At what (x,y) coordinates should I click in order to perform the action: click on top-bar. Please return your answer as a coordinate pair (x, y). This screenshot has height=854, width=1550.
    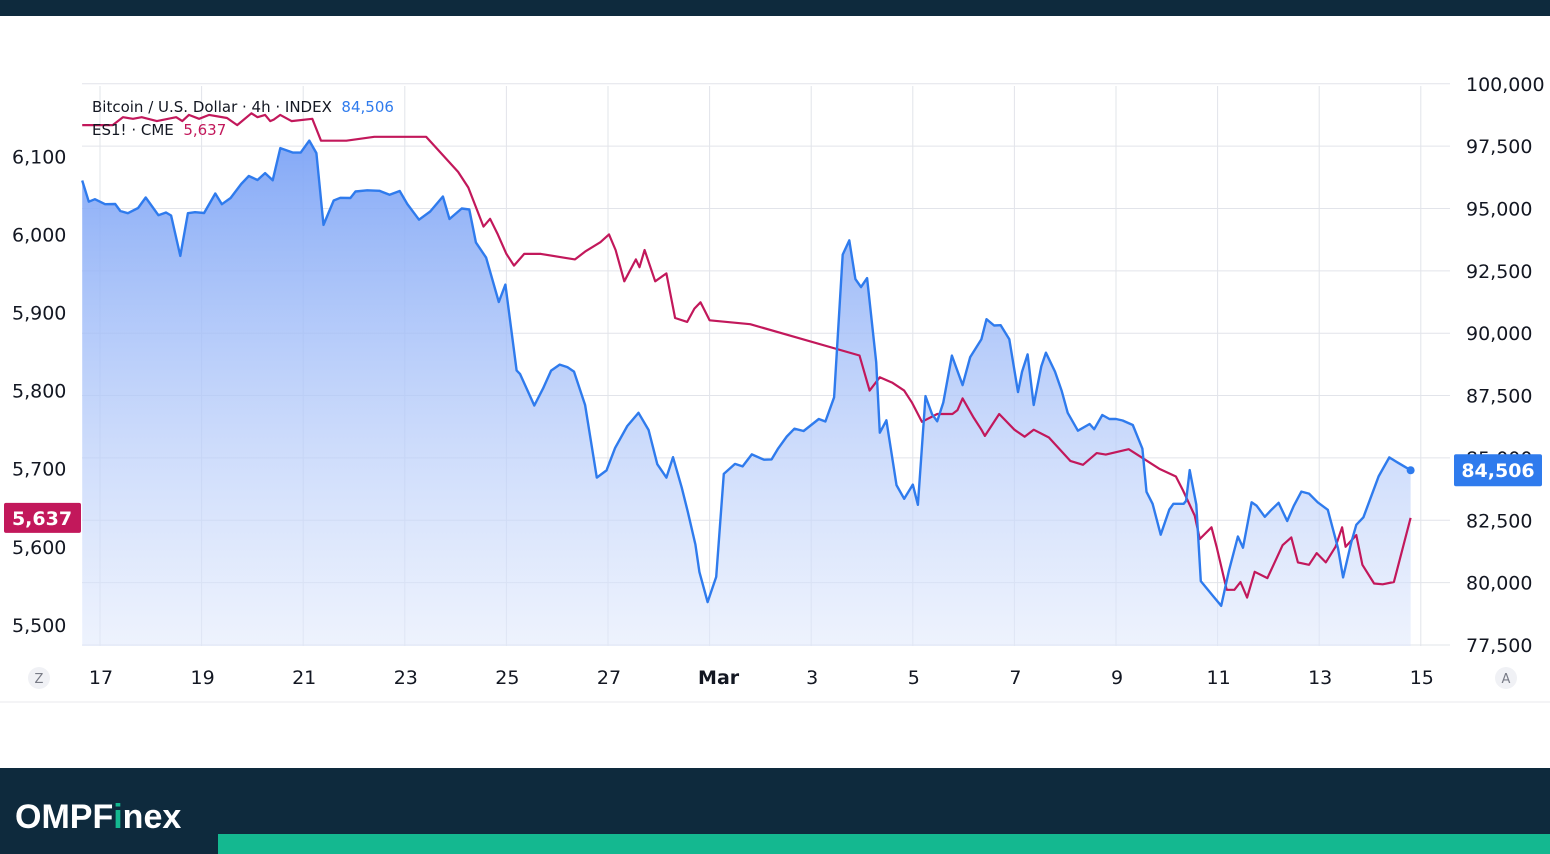
    Looking at the image, I should click on (775, 8).